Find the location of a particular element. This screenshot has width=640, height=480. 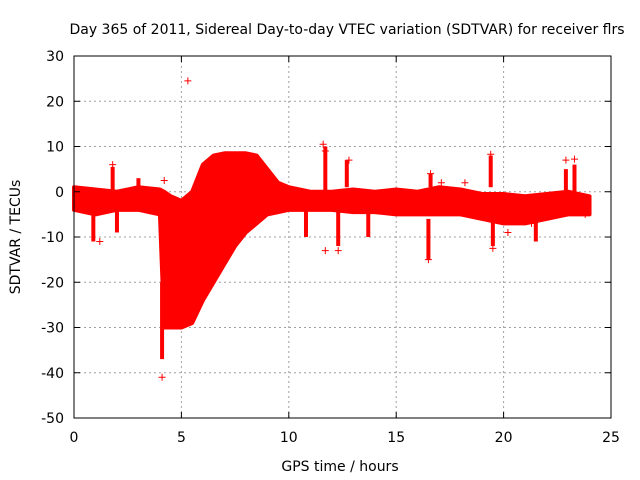

x-tick-label: 0 is located at coordinates (74, 438).